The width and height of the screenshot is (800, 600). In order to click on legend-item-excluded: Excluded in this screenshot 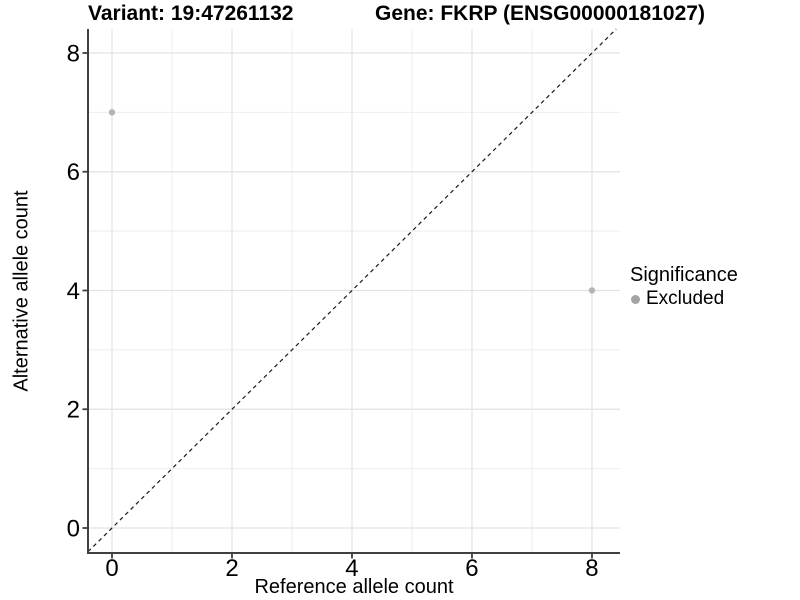, I will do `click(684, 299)`.